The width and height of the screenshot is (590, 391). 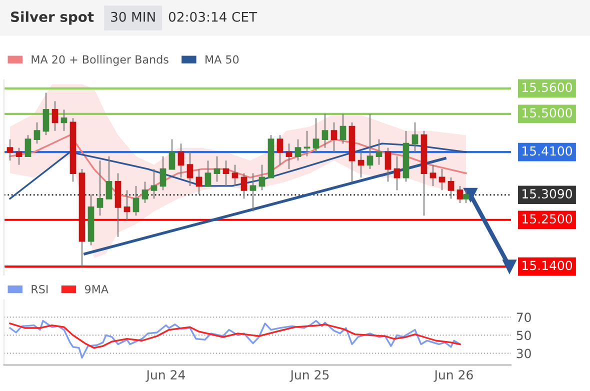 What do you see at coordinates (453, 376) in the screenshot?
I see `x-tick-label: Jun 26` at bounding box center [453, 376].